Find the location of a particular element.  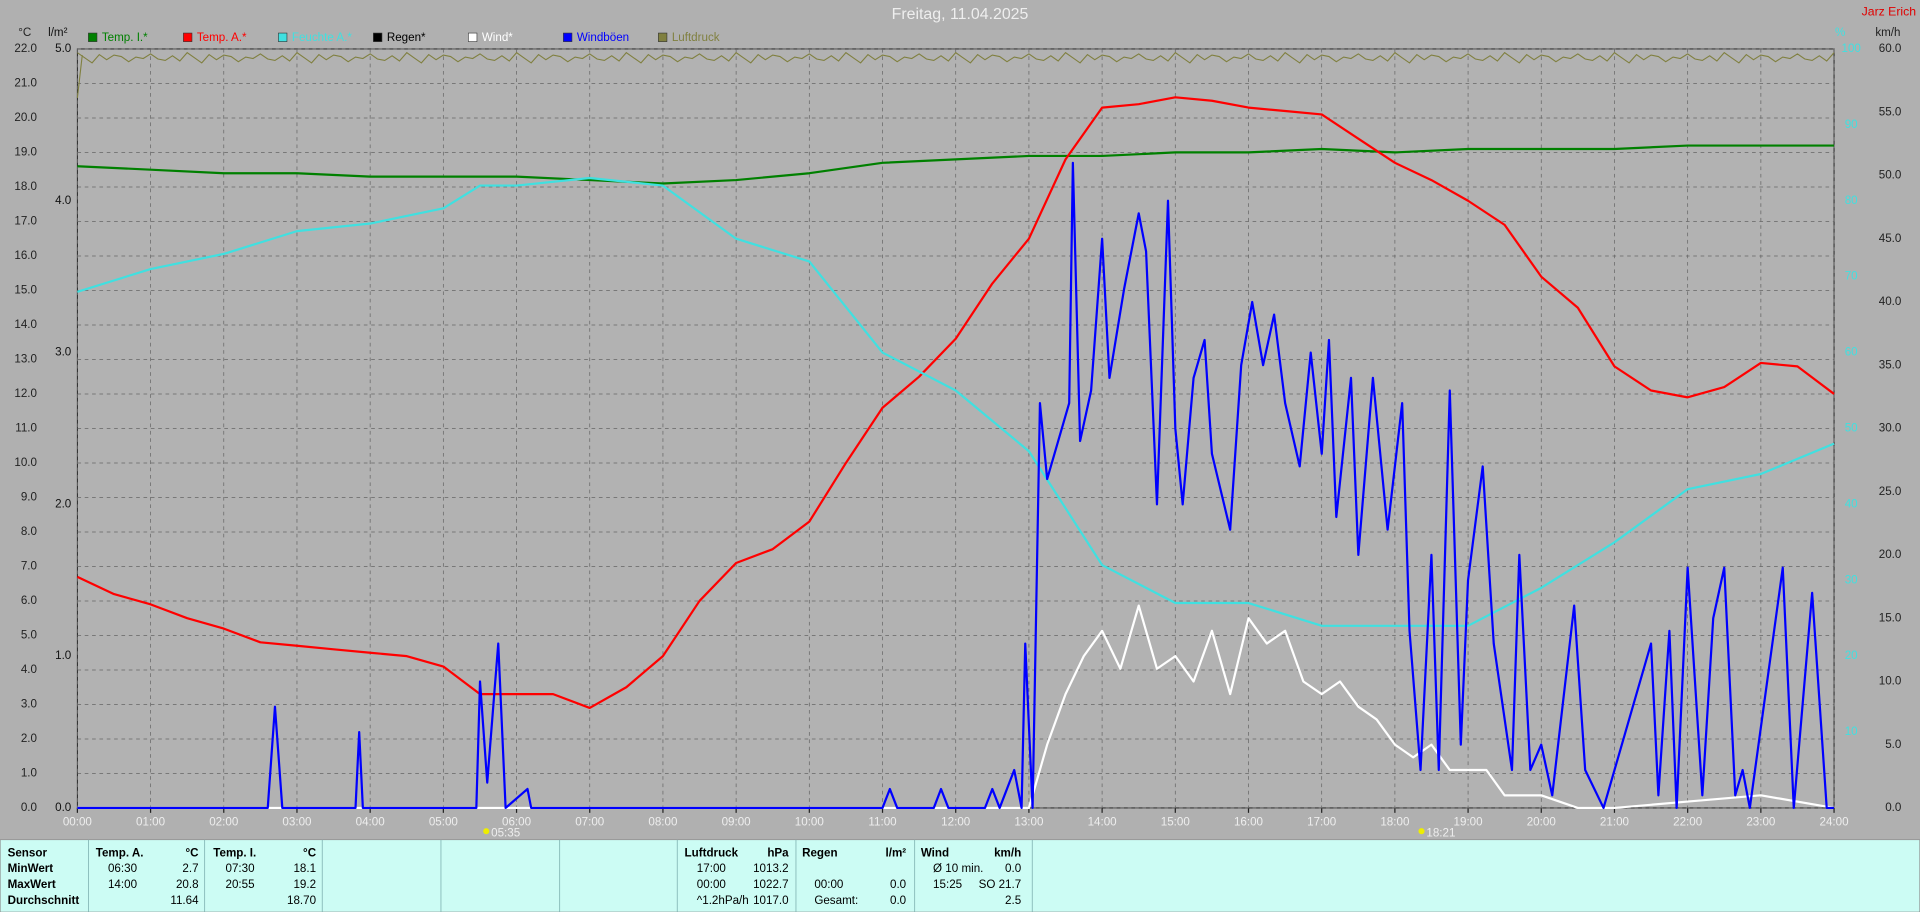

table-cell: ^1.2hPa/h is located at coordinates (723, 900).